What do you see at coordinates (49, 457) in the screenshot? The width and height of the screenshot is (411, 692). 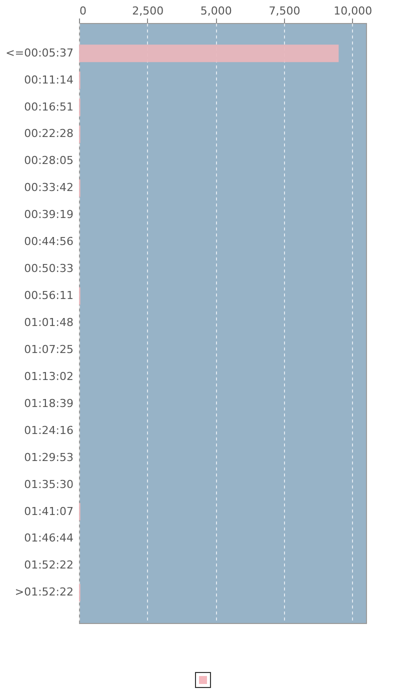 I see `y-tick-label: 01:29:53` at bounding box center [49, 457].